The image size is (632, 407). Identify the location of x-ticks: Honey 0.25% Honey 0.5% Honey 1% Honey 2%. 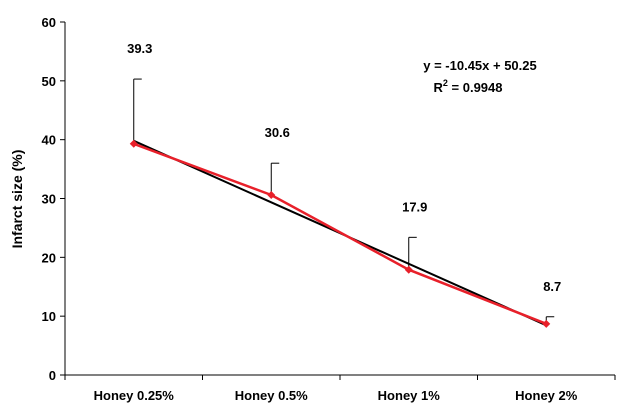
(340, 389).